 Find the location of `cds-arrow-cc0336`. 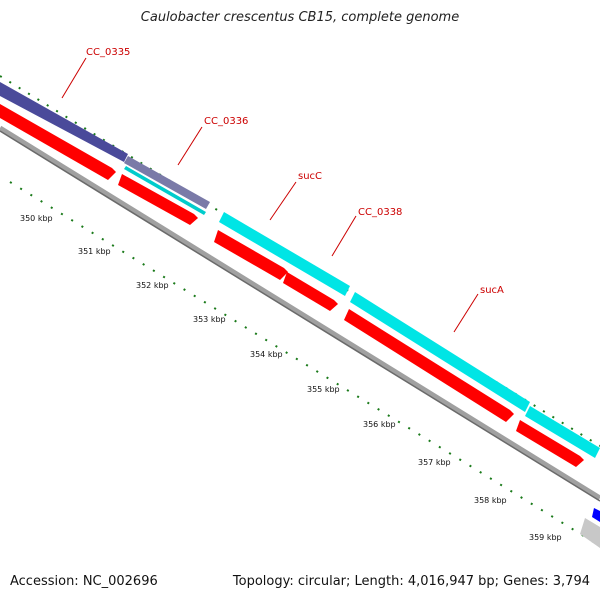

cds-arrow-cc0336 is located at coordinates (158, 199).